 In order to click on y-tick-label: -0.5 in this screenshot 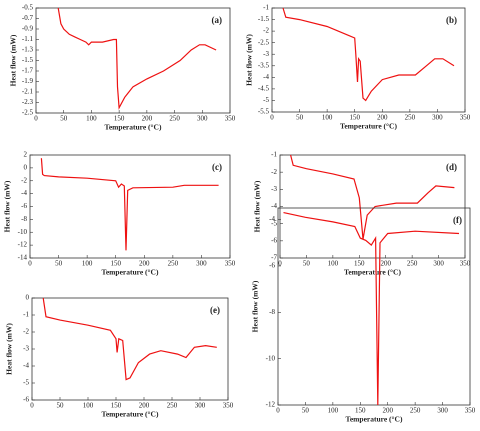, I will do `click(28, 8)`.